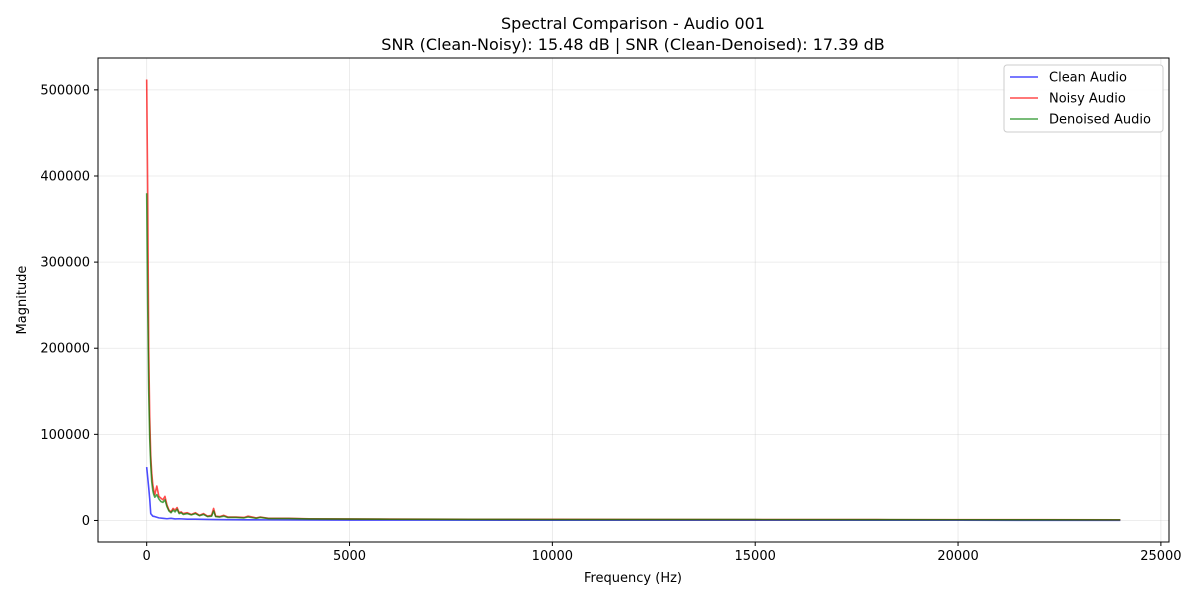  What do you see at coordinates (957, 556) in the screenshot?
I see `x-tick-label: 20000` at bounding box center [957, 556].